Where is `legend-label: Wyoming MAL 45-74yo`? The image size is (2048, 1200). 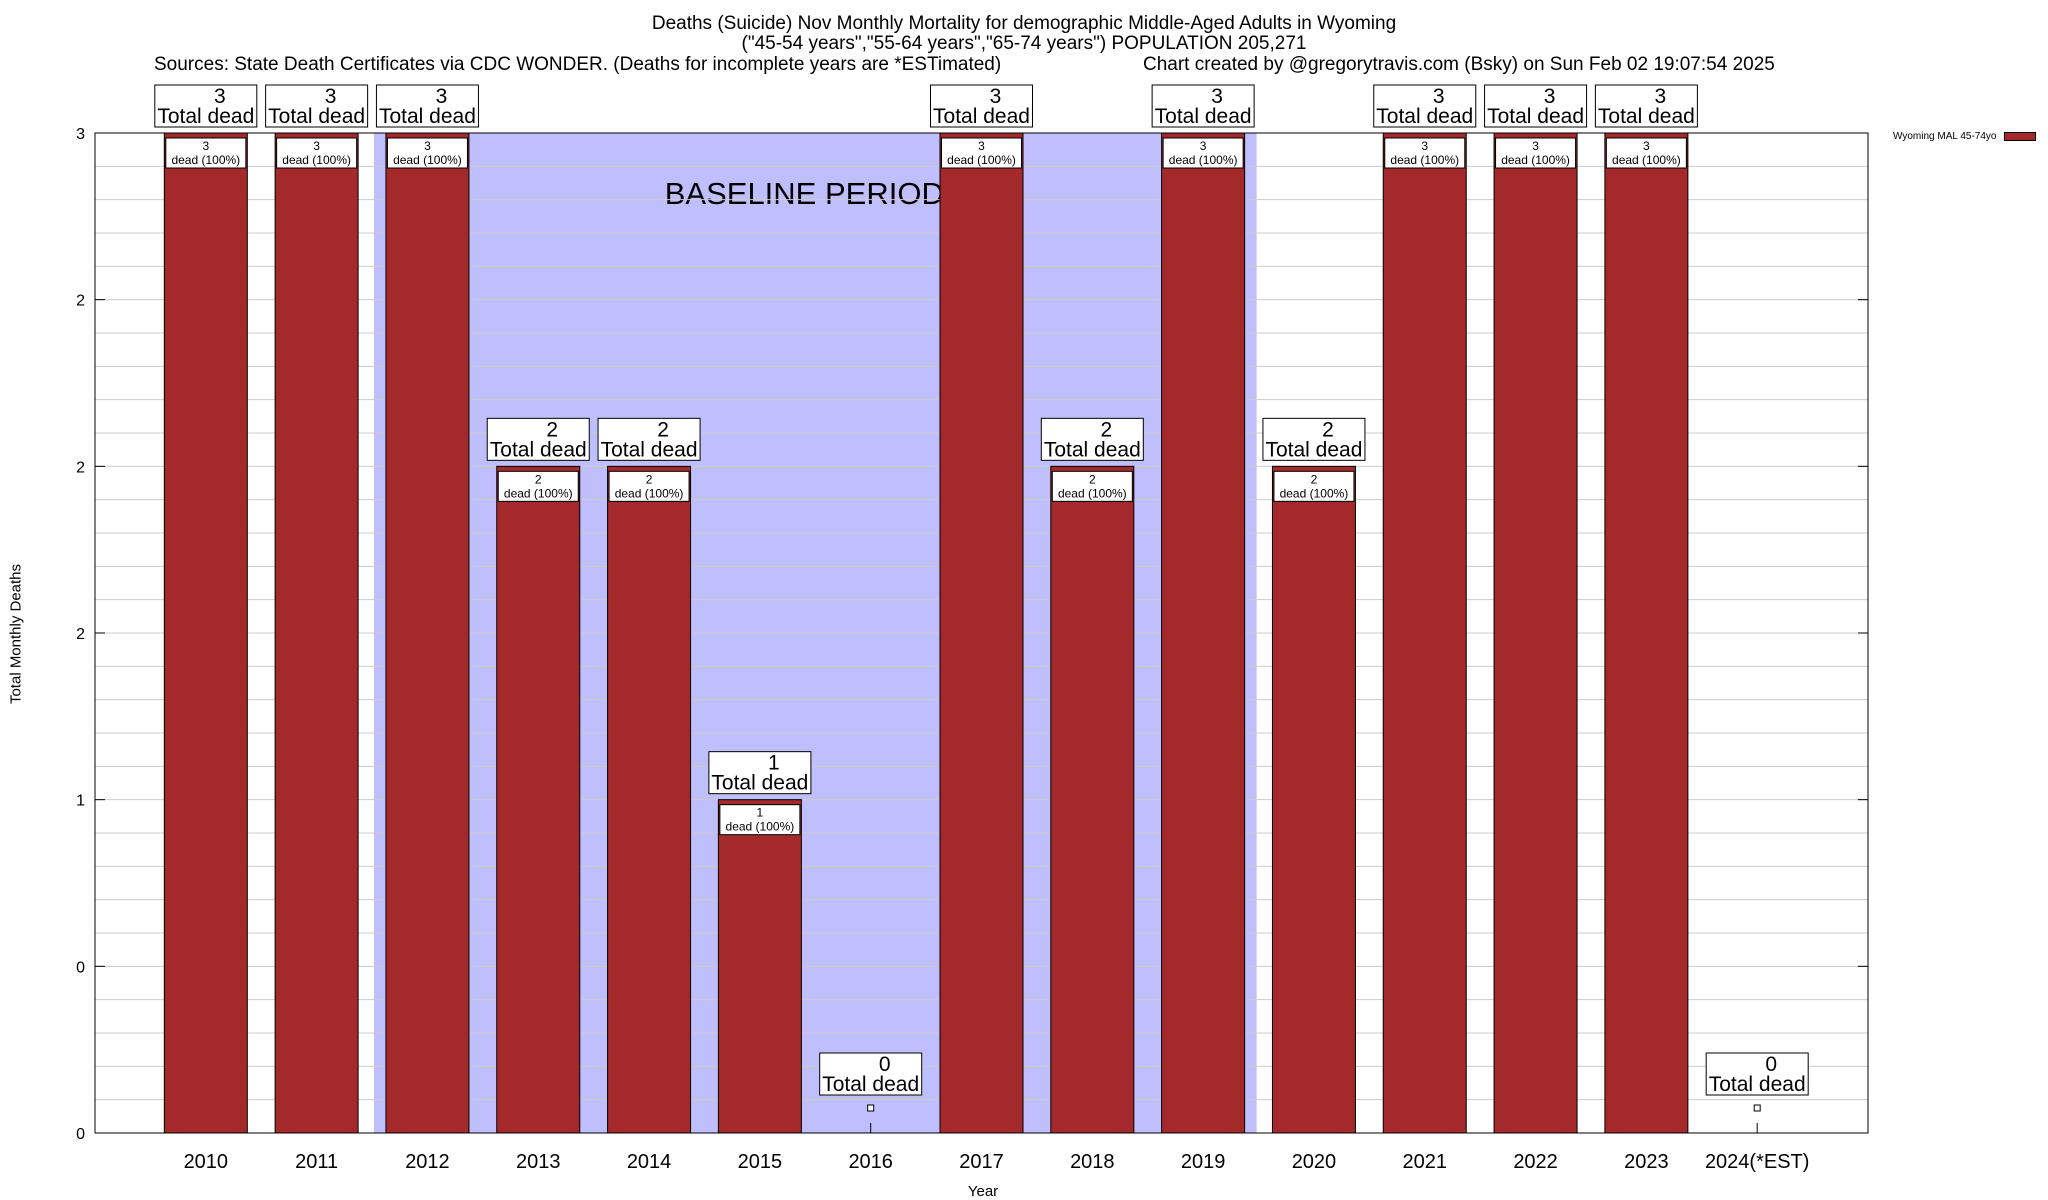
legend-label: Wyoming MAL 45-74yo is located at coordinates (1945, 136).